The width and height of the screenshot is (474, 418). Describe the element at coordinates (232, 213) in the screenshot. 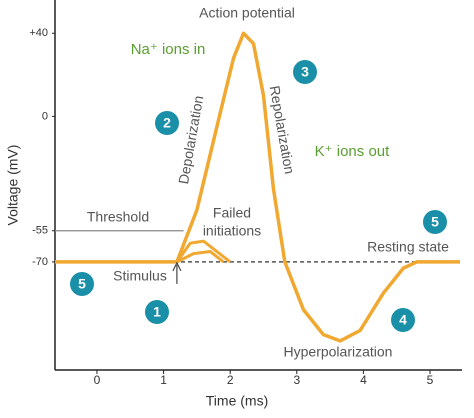

I see `annotation: Failed` at that location.